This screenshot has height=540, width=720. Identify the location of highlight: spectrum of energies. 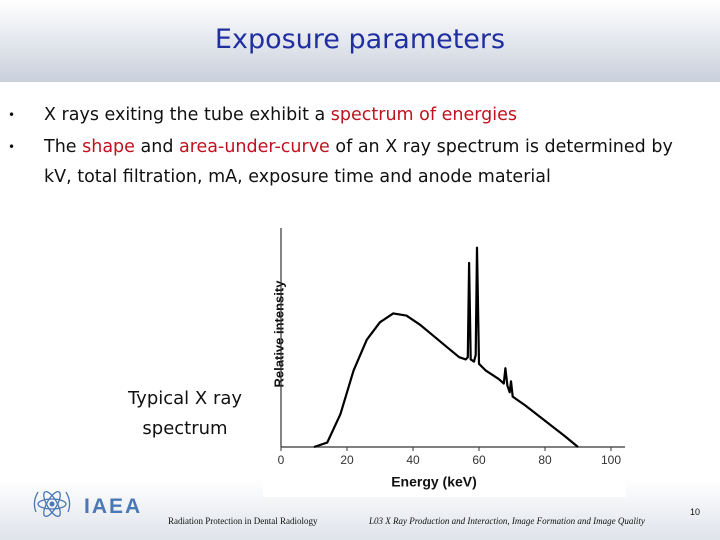
(423, 115).